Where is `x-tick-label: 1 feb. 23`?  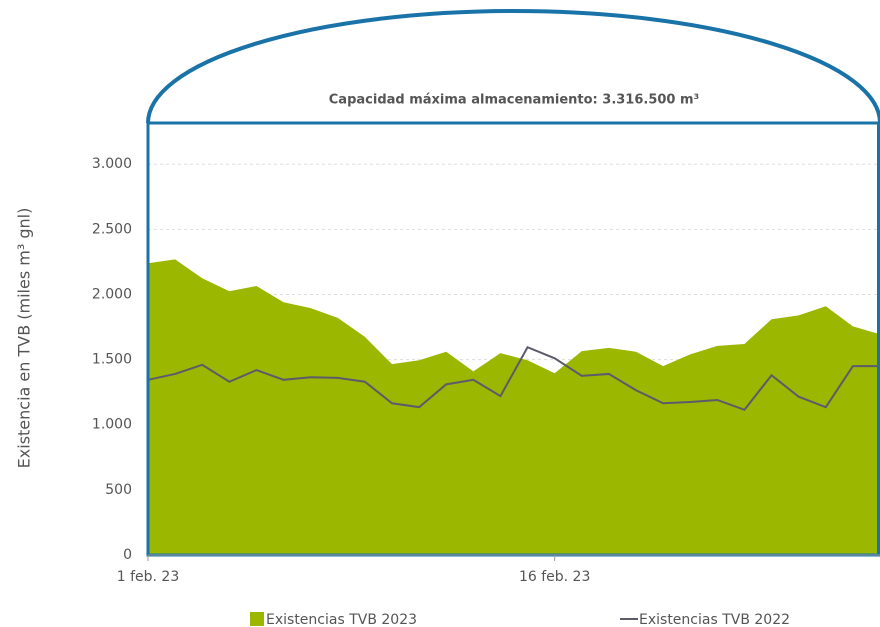
x-tick-label: 1 feb. 23 is located at coordinates (148, 577).